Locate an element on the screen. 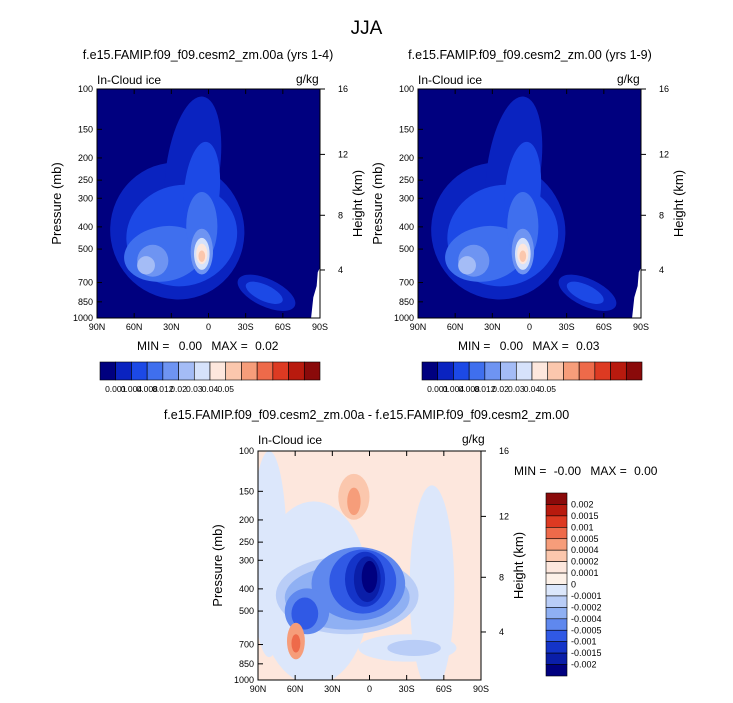 The image size is (733, 703). panel1-minmax: MIN = 0.00 MAX = 0.02 is located at coordinates (207, 346).